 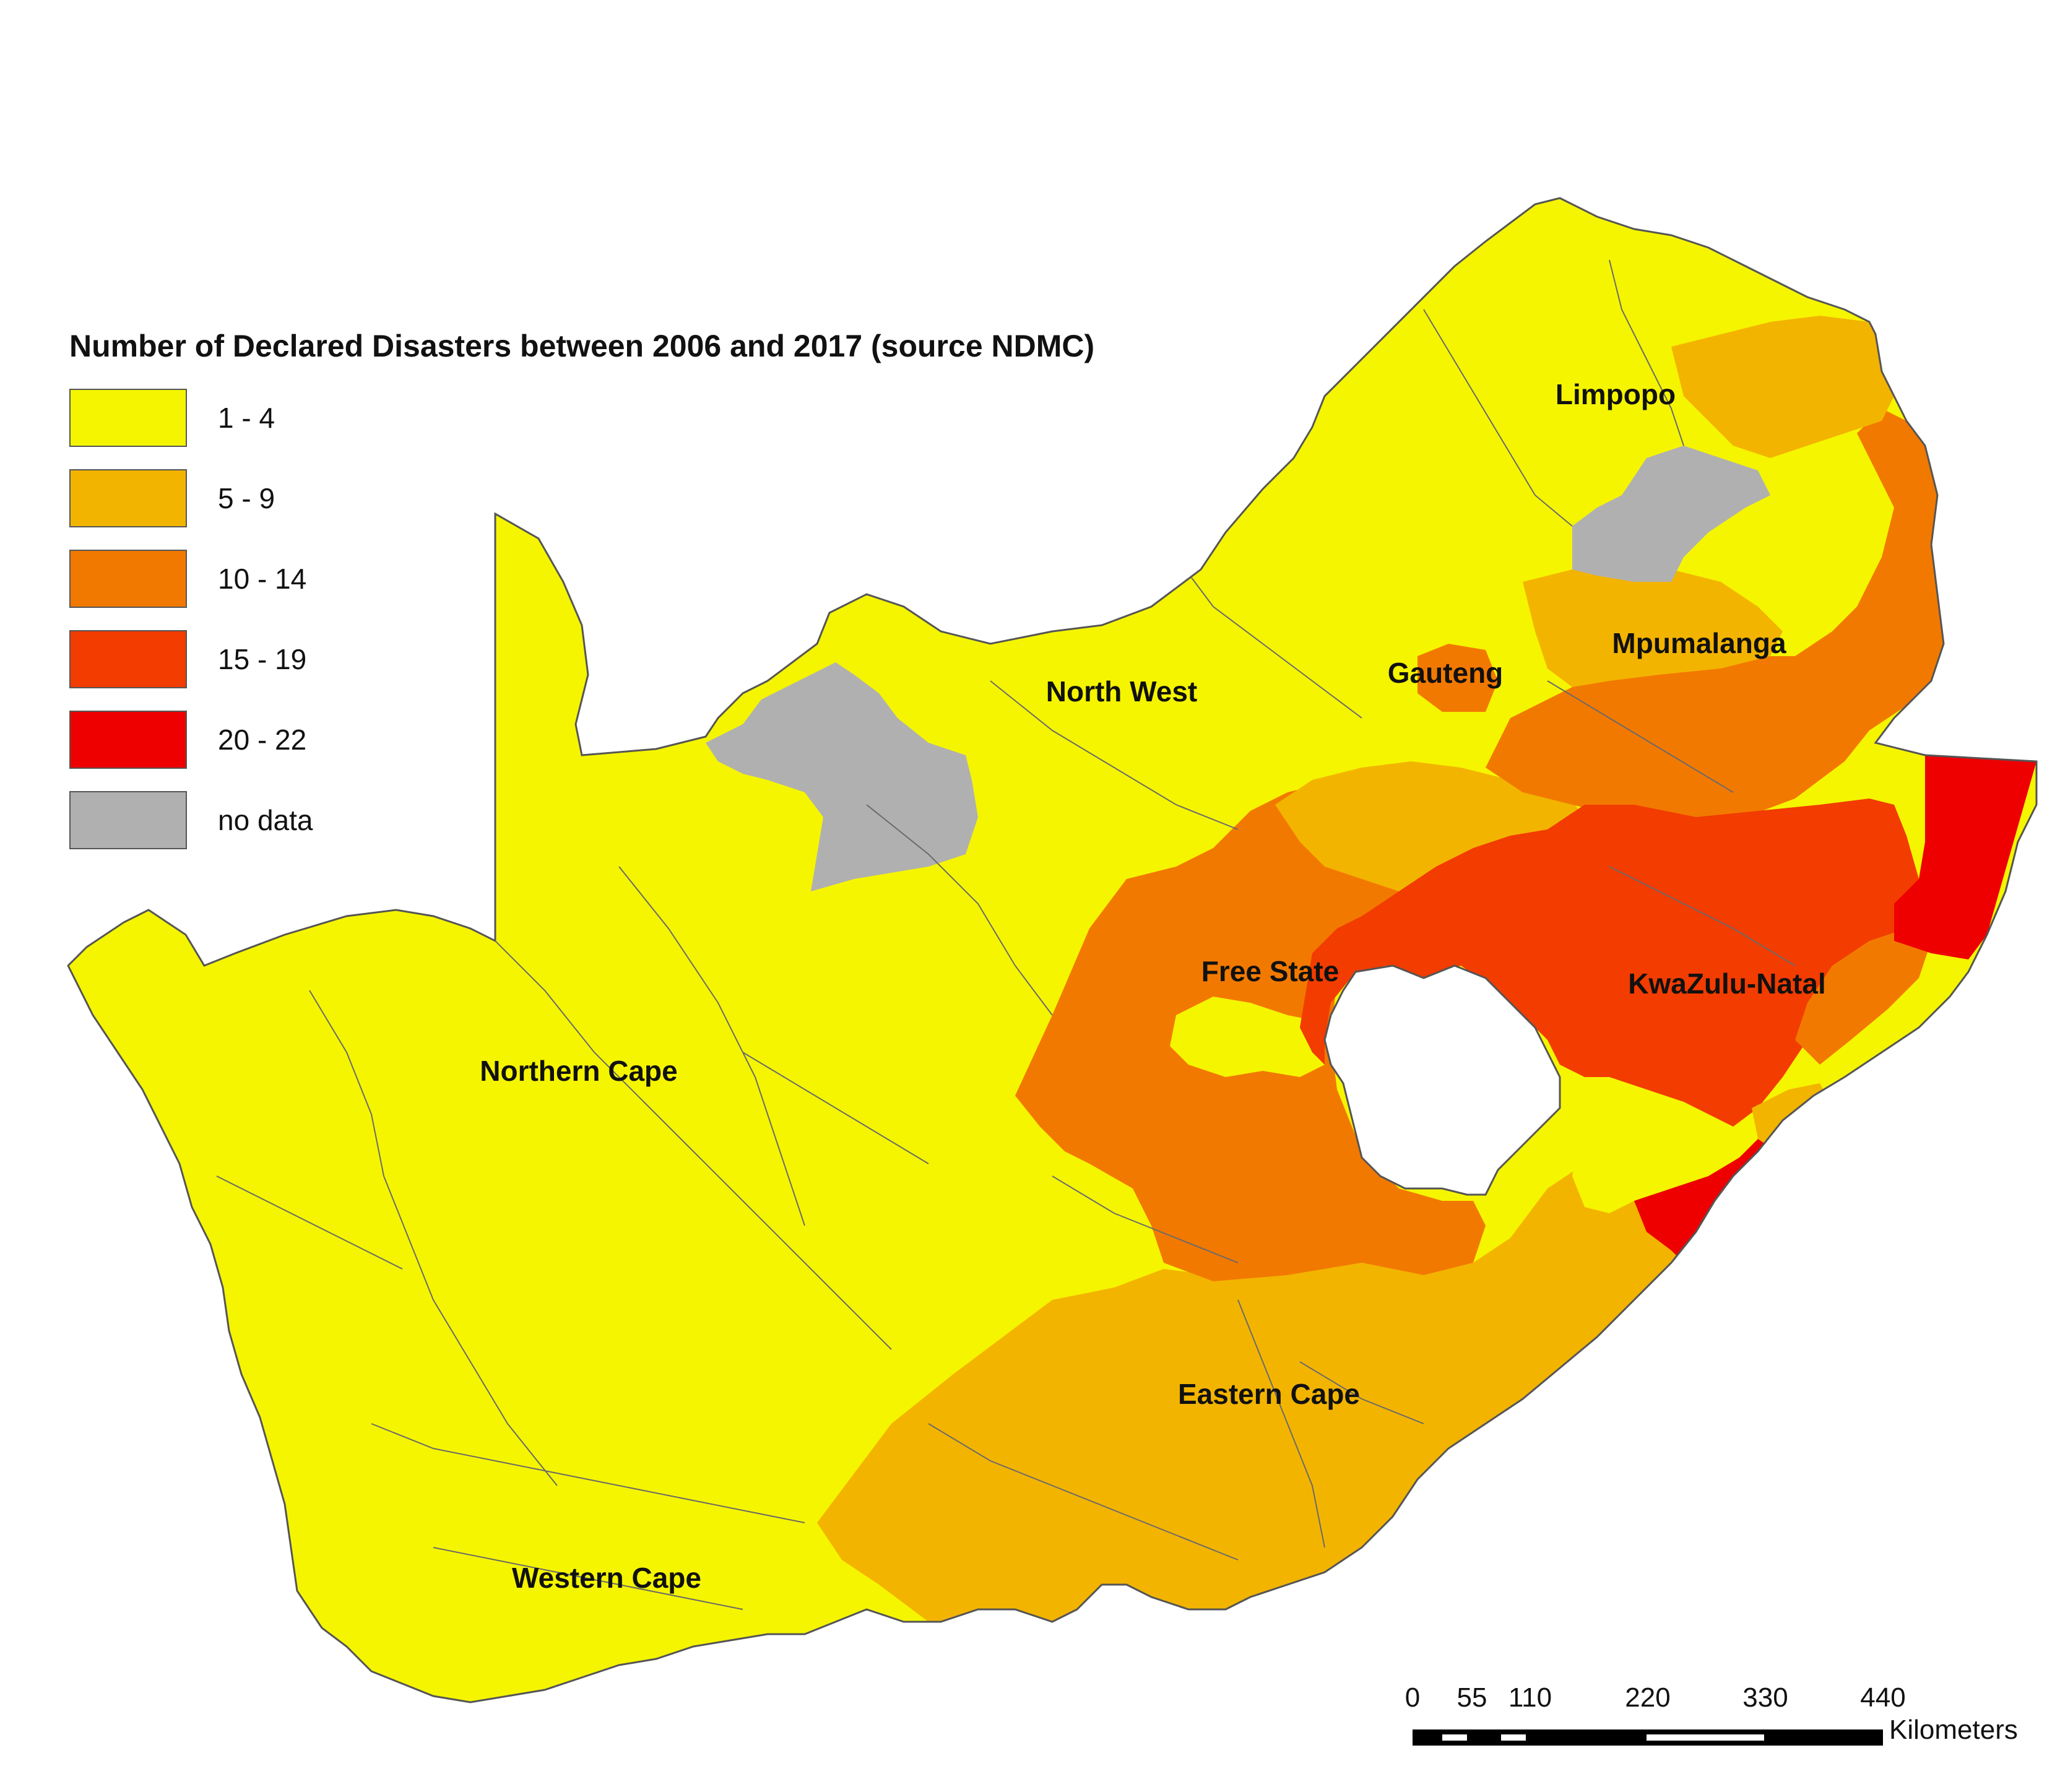 What do you see at coordinates (265, 820) in the screenshot?
I see `legend-label: no data` at bounding box center [265, 820].